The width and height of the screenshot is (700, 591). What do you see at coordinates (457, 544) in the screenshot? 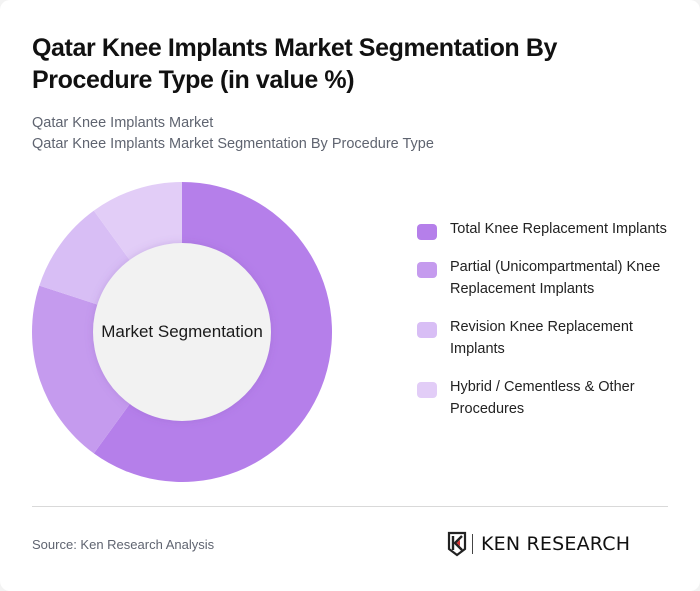
I see `ken-research-shield-icon` at bounding box center [457, 544].